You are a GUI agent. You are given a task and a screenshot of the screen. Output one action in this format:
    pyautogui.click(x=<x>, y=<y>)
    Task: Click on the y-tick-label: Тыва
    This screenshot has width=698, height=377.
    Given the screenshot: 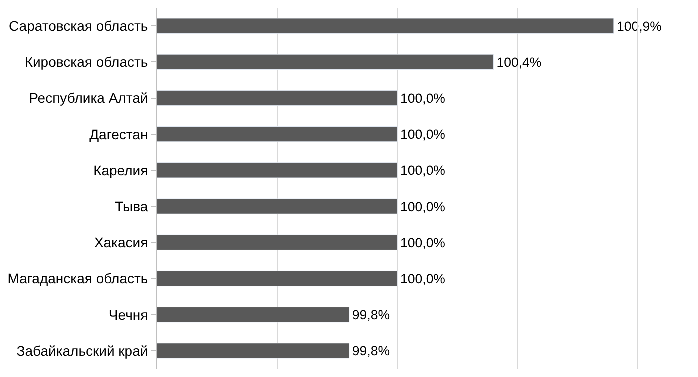 What is the action you would take?
    pyautogui.click(x=131, y=206)
    